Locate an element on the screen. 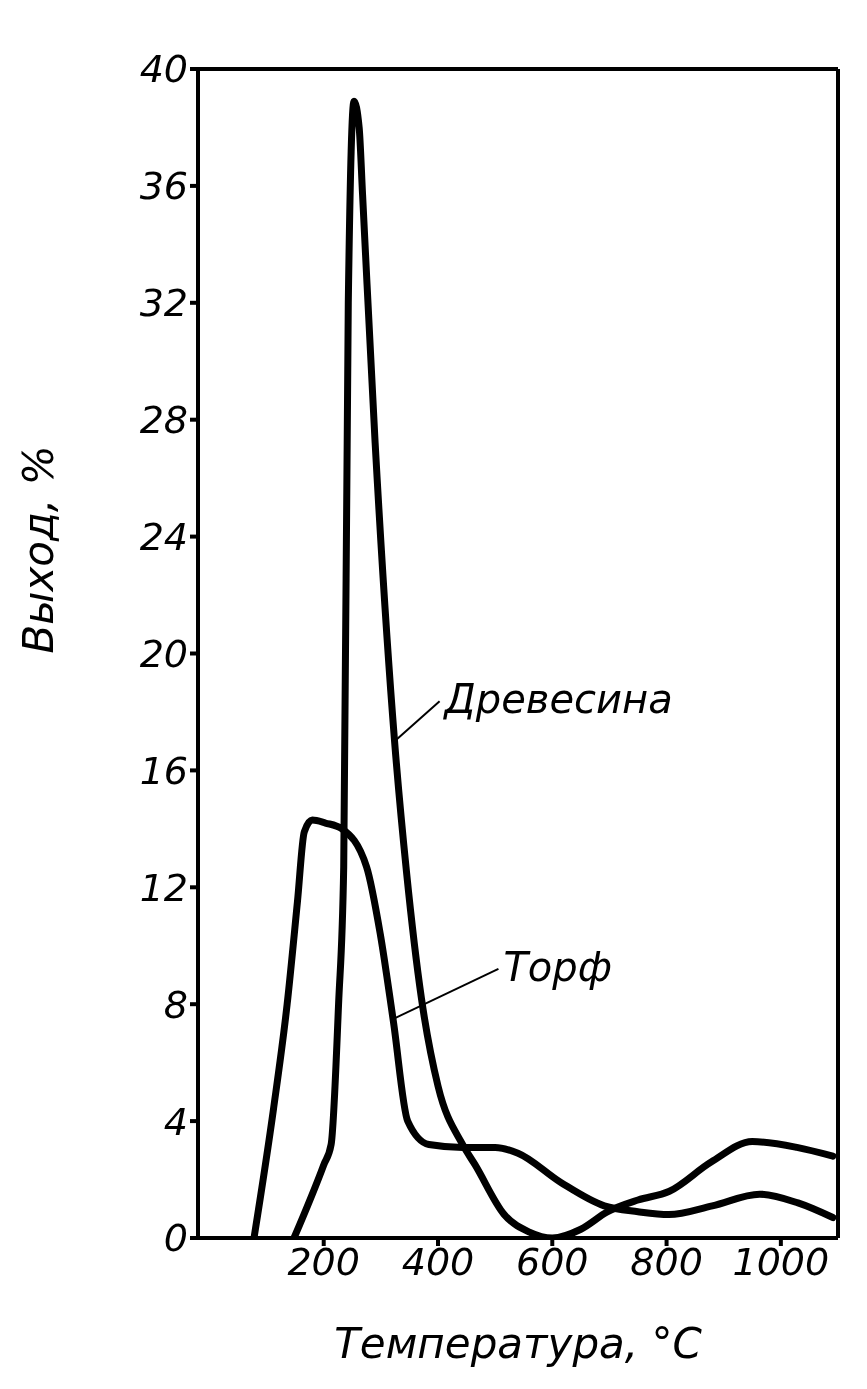 This screenshot has width=867, height=1389. x-tick-label: 200 is located at coordinates (323, 1261).